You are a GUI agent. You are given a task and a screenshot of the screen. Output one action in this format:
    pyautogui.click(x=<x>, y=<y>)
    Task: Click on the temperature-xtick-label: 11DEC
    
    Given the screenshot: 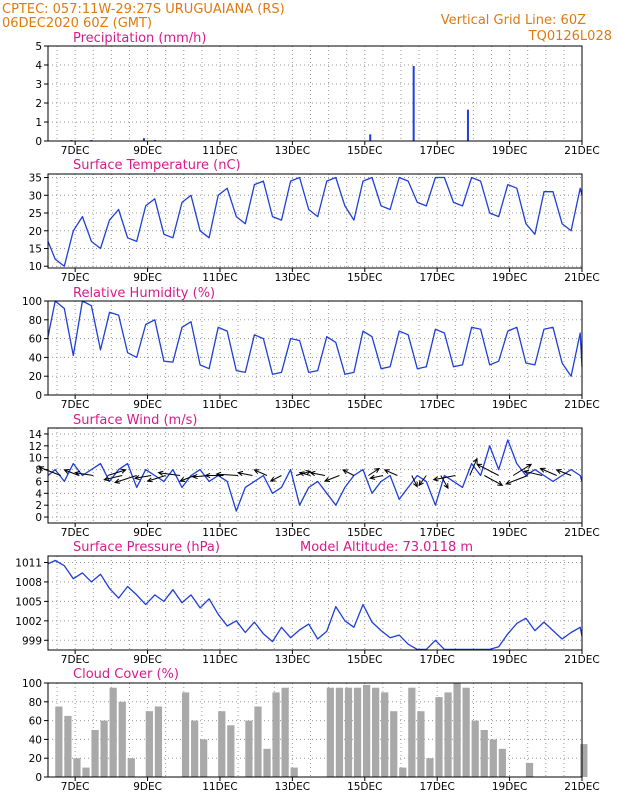 What is the action you would take?
    pyautogui.click(x=219, y=278)
    